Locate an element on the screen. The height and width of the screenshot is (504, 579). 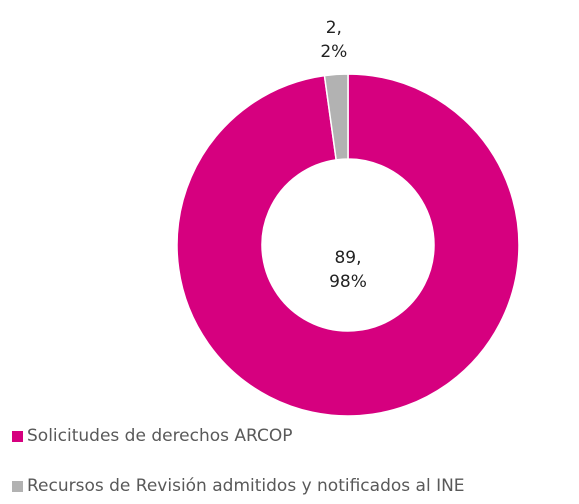
donut-slice is located at coordinates (336, 117).